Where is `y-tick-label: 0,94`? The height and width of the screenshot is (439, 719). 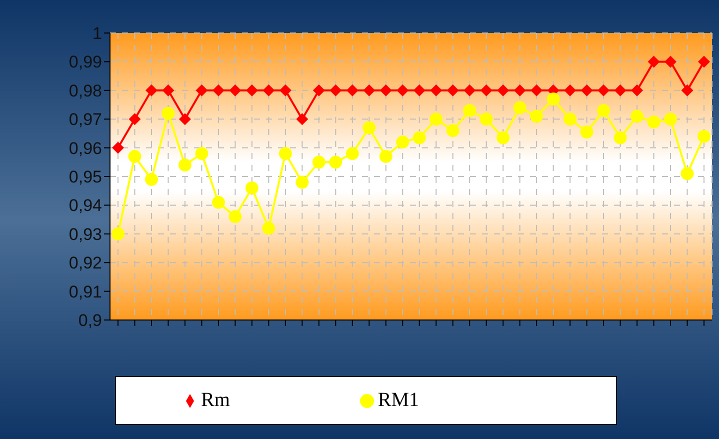 y-tick-label: 0,94 is located at coordinates (85, 206).